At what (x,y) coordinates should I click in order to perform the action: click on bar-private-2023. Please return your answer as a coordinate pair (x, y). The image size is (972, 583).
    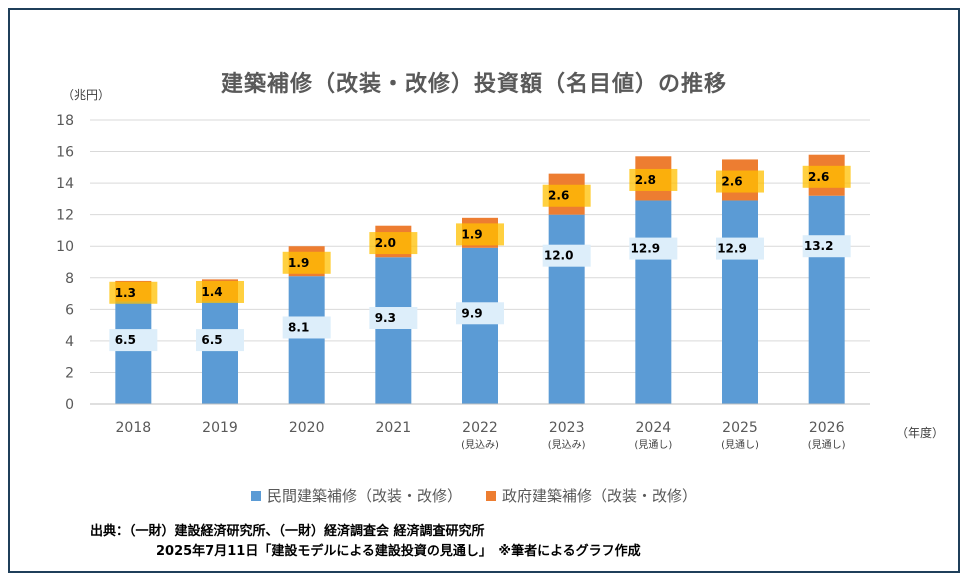
    Looking at the image, I should click on (566, 309).